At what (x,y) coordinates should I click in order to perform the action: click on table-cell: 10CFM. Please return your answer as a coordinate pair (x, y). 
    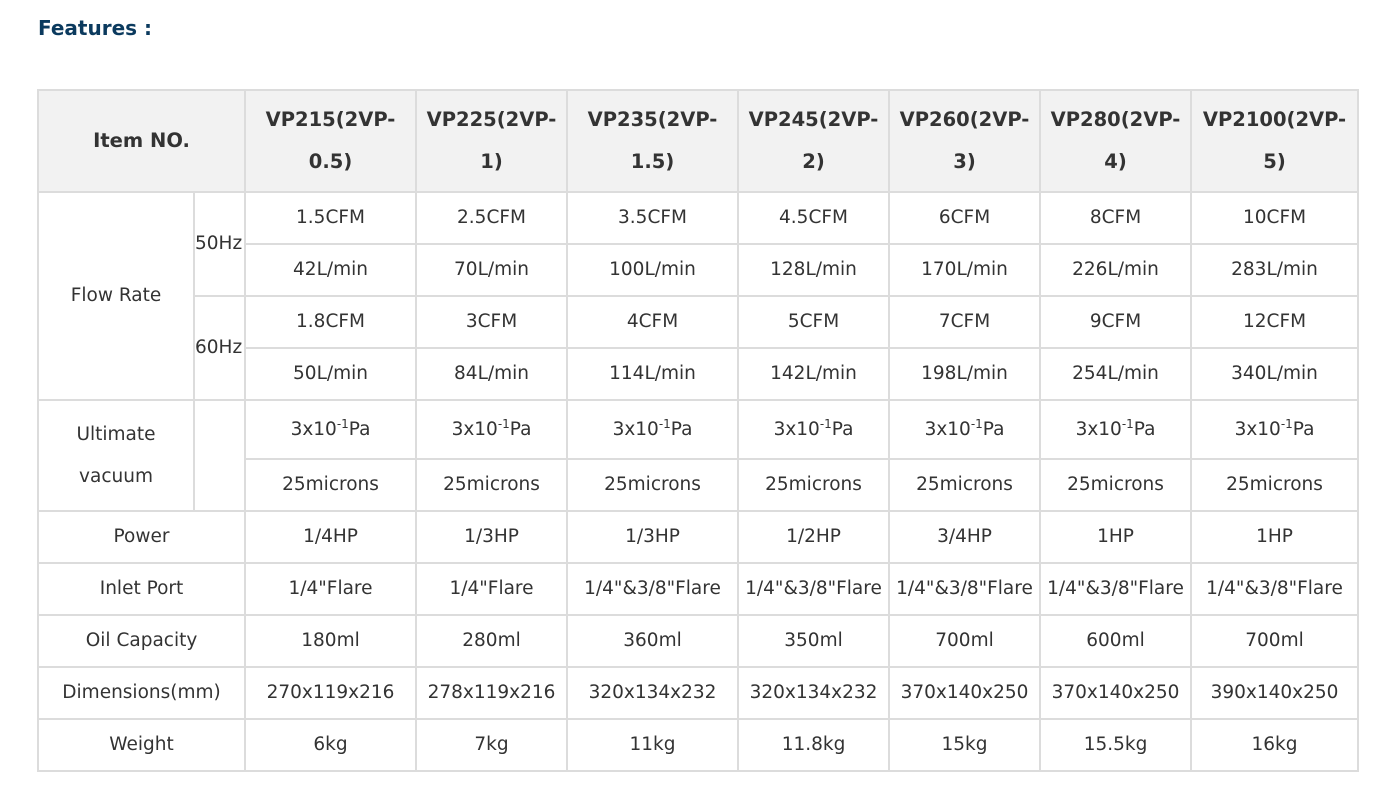
    Looking at the image, I should click on (1275, 218).